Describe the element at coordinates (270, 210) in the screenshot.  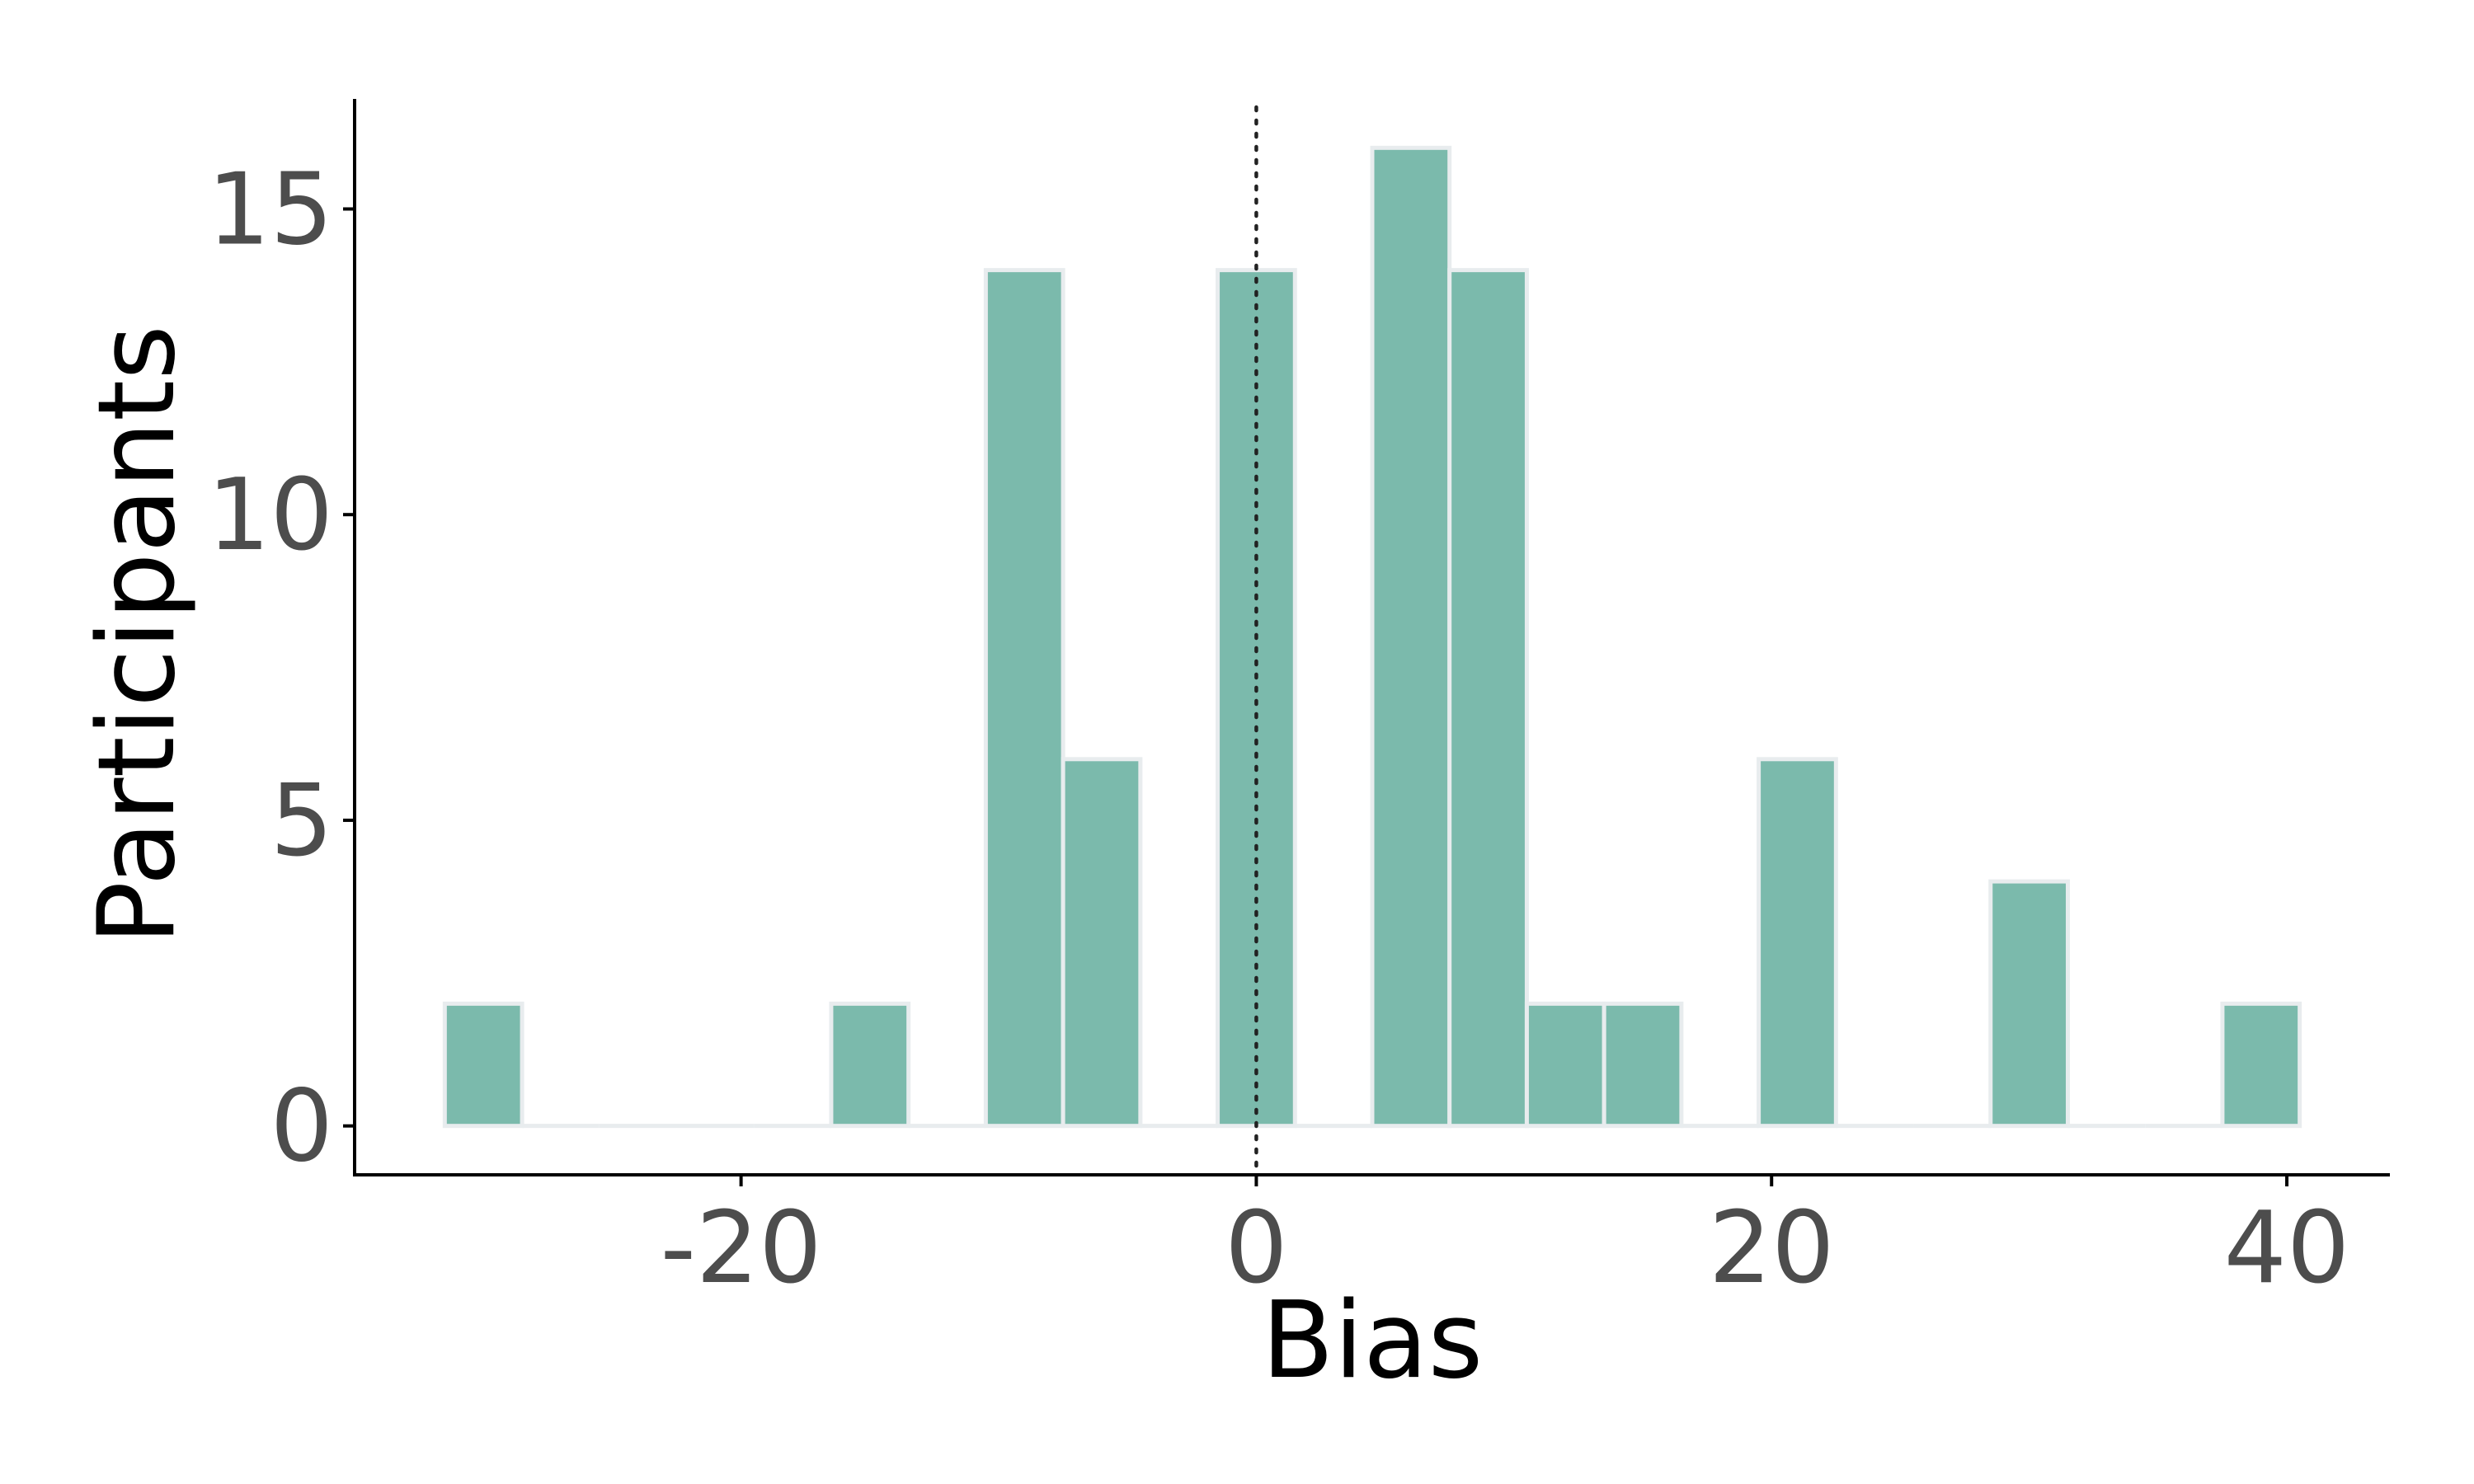
I see `y-tick-label: 15` at that location.